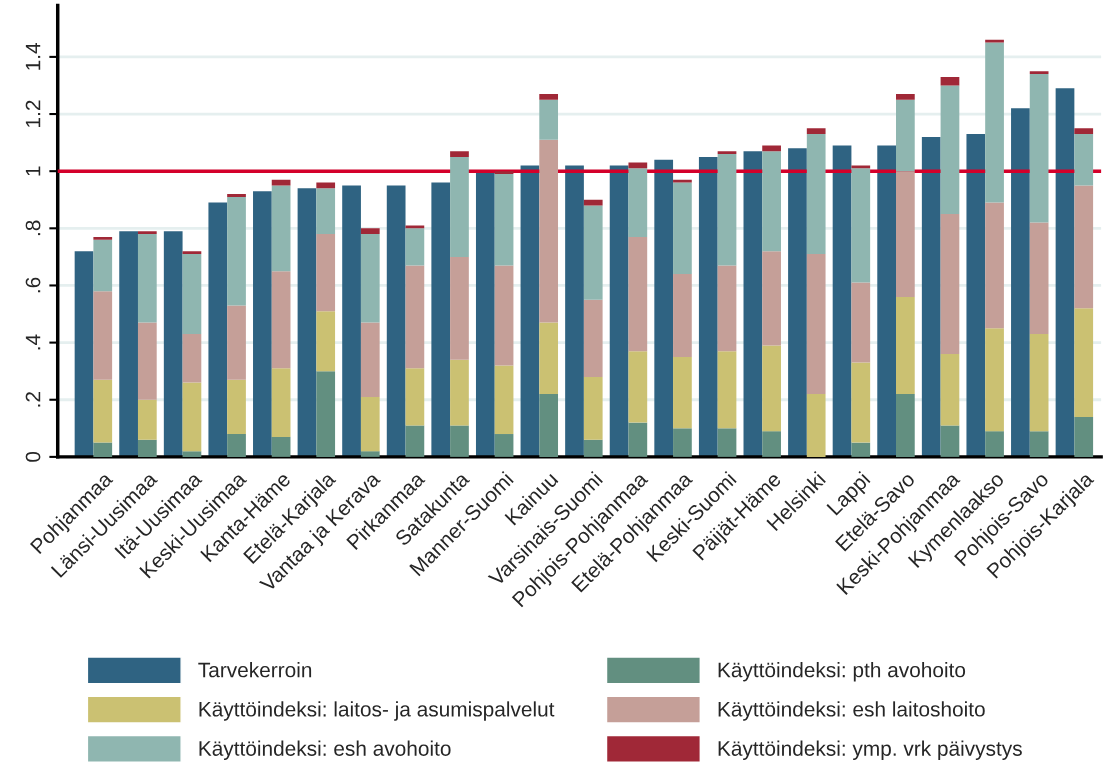 This screenshot has height=781, width=1110. I want to click on y-tick-label: 1.4, so click(33, 56).